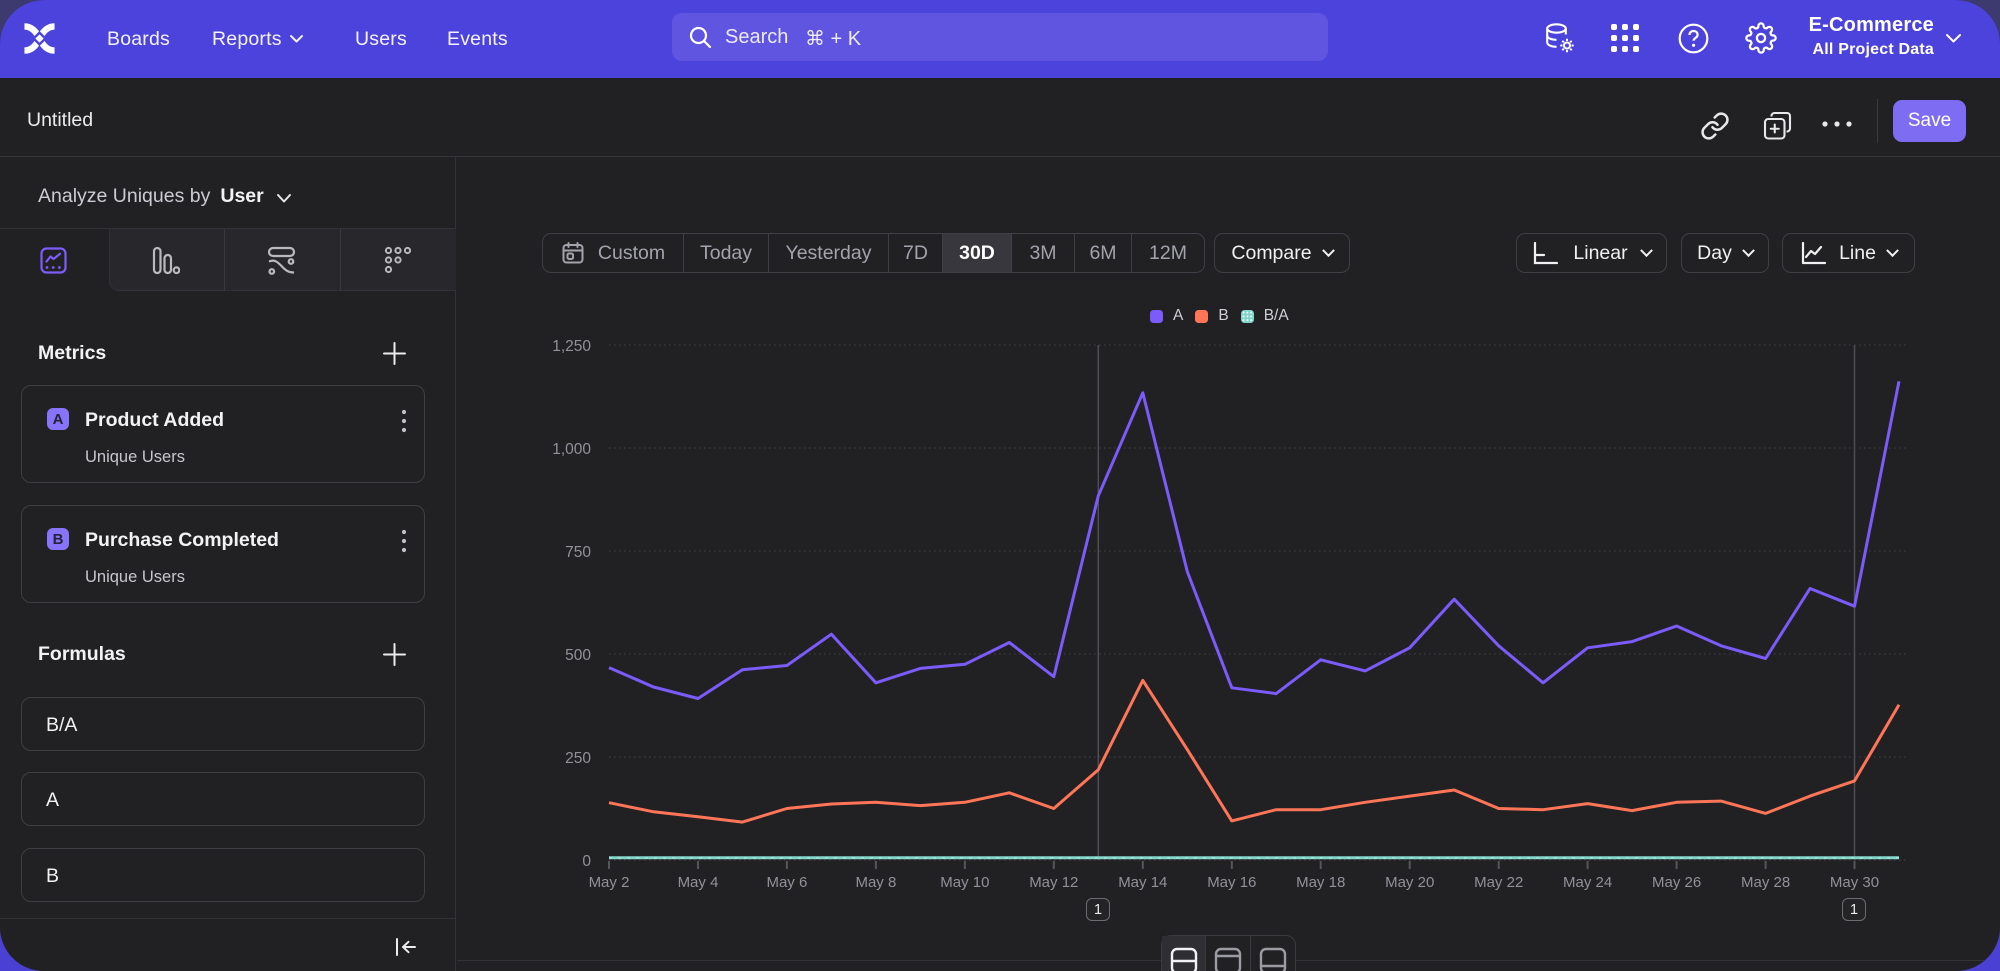  I want to click on svg-text: 500, so click(578, 655).